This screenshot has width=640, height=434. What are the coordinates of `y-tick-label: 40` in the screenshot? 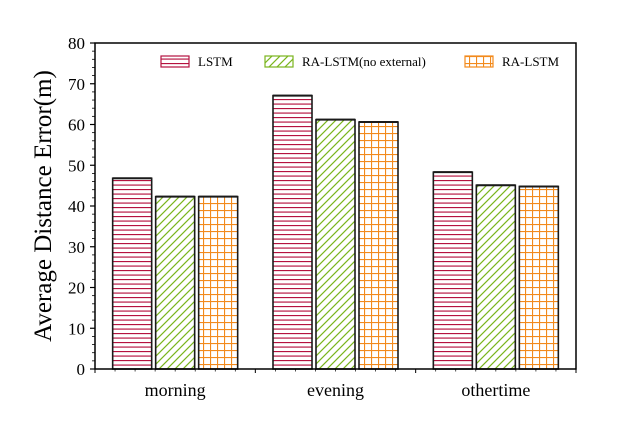 It's located at (76, 206).